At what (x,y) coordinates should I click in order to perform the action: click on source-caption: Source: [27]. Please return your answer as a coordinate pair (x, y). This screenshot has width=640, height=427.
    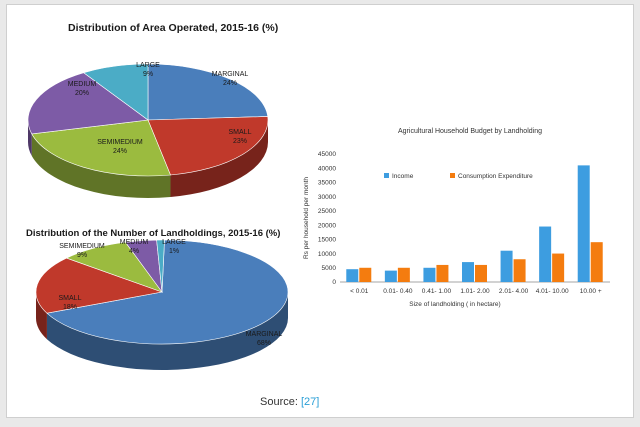
    Looking at the image, I should click on (289, 402).